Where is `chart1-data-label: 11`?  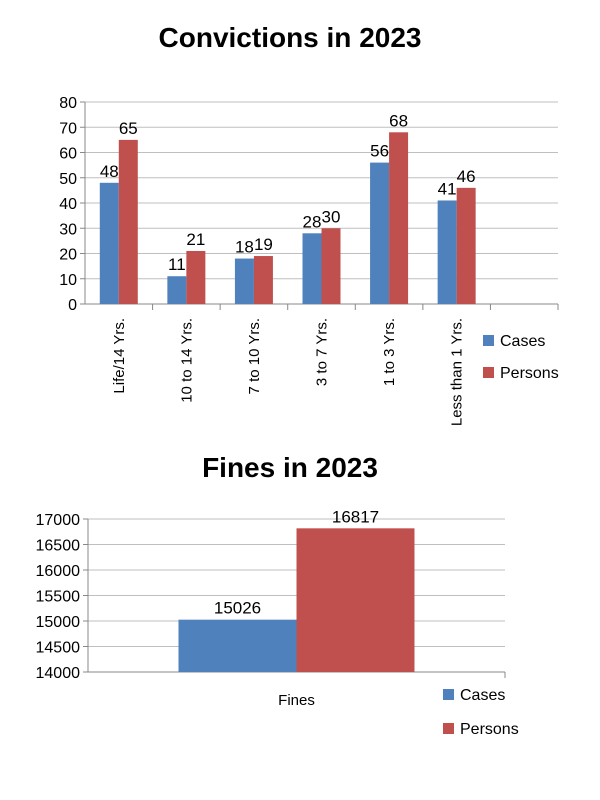 chart1-data-label: 11 is located at coordinates (177, 264).